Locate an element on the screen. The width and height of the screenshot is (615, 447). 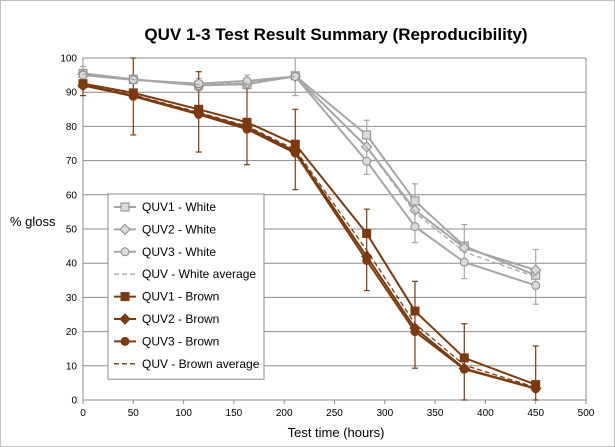
x-tick-label: 450 is located at coordinates (535, 413).